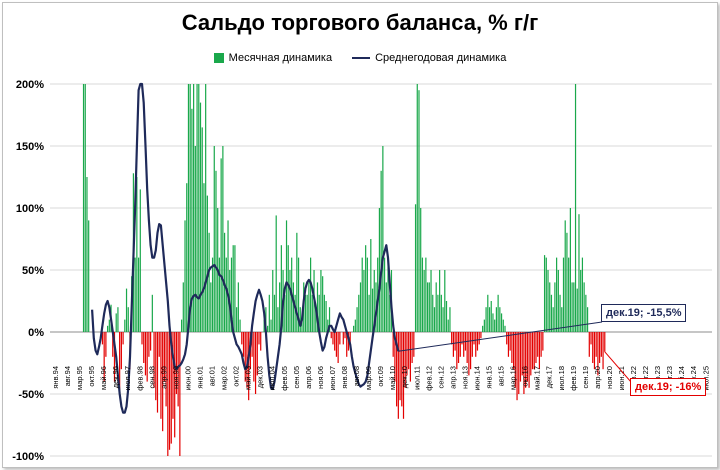 This screenshot has height=470, width=720. I want to click on x-tick-label: фев.98, so click(139, 378).